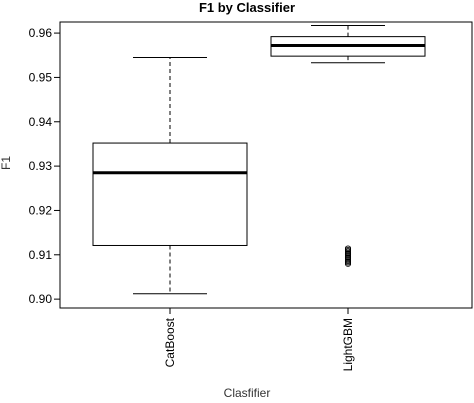 The height and width of the screenshot is (403, 474). What do you see at coordinates (247, 7) in the screenshot?
I see `chart-title: F1 by Classifier` at bounding box center [247, 7].